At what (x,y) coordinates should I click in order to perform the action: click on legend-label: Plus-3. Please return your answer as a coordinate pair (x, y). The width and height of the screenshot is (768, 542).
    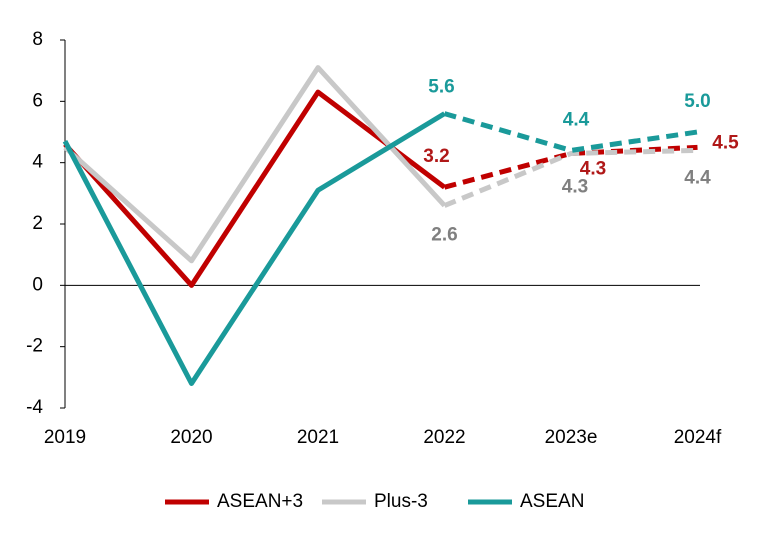
    Looking at the image, I should click on (401, 501).